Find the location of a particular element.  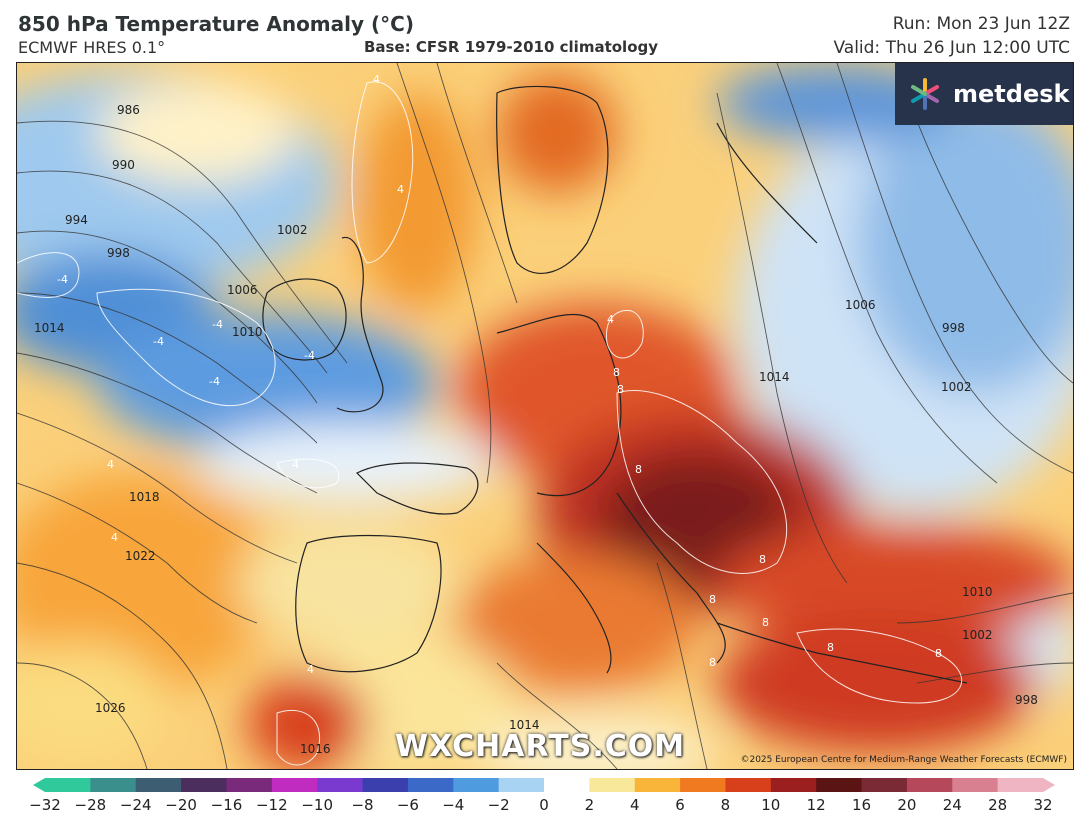

colorbar-min-arrow is located at coordinates (39, 785).